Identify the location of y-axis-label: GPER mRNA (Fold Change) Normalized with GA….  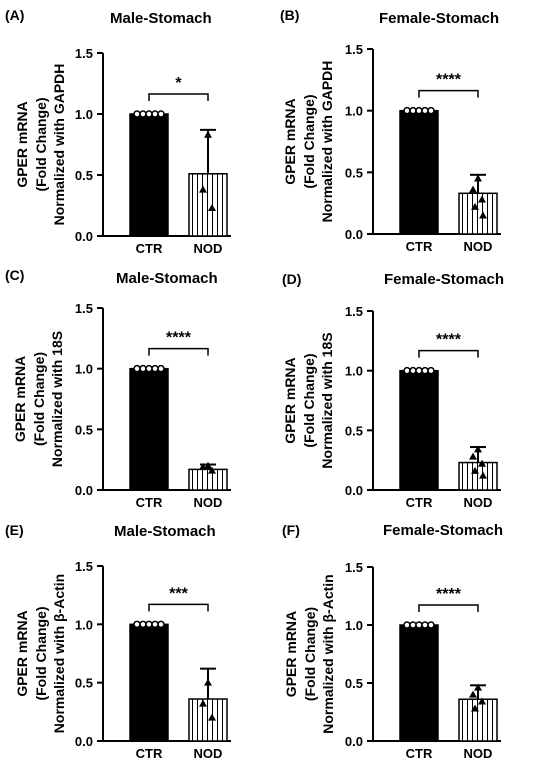
(40, 145).